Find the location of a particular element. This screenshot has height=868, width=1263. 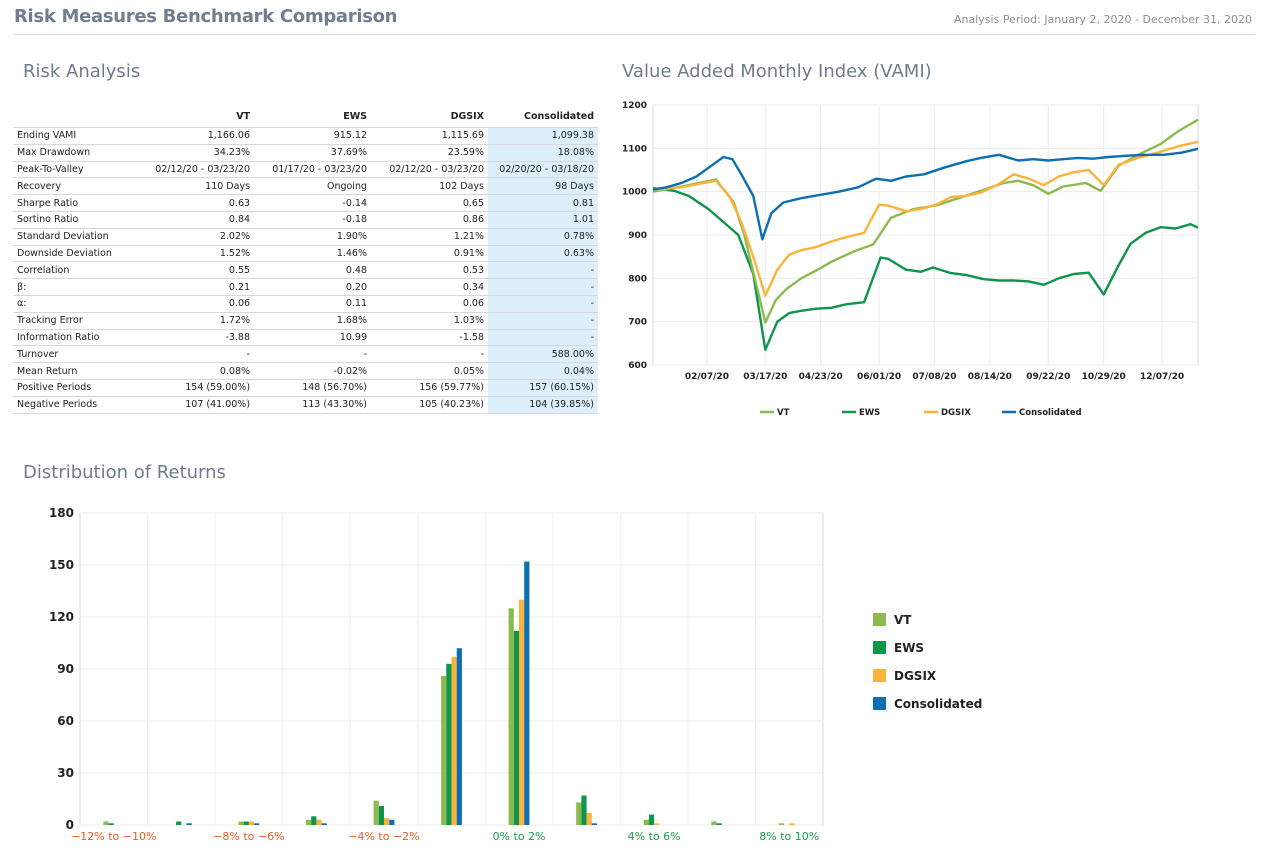

cell-value: 157 (60.15%) is located at coordinates (543, 387).